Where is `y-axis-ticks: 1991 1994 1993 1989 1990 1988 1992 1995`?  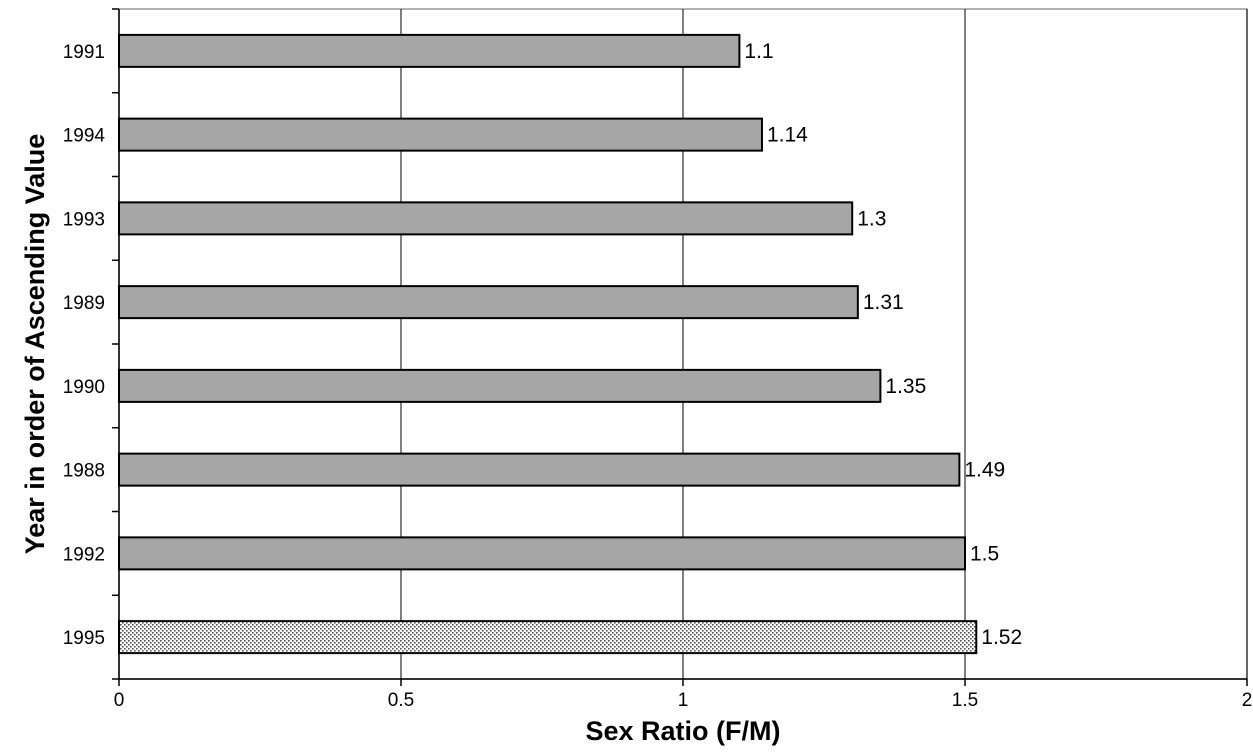
y-axis-ticks: 1991 1994 1993 1989 1990 1988 1992 1995 is located at coordinates (91, 344).